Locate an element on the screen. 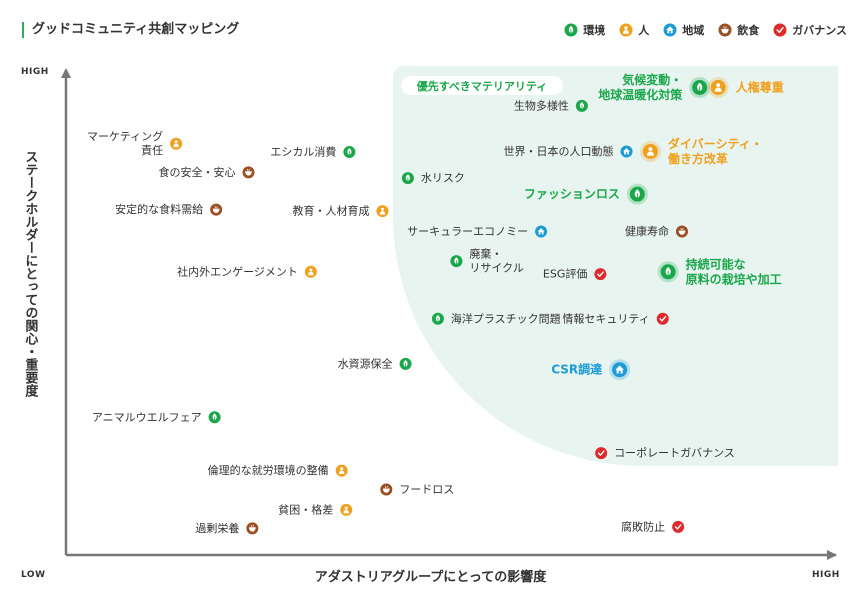  map-point: 水資源保全 is located at coordinates (375, 363).